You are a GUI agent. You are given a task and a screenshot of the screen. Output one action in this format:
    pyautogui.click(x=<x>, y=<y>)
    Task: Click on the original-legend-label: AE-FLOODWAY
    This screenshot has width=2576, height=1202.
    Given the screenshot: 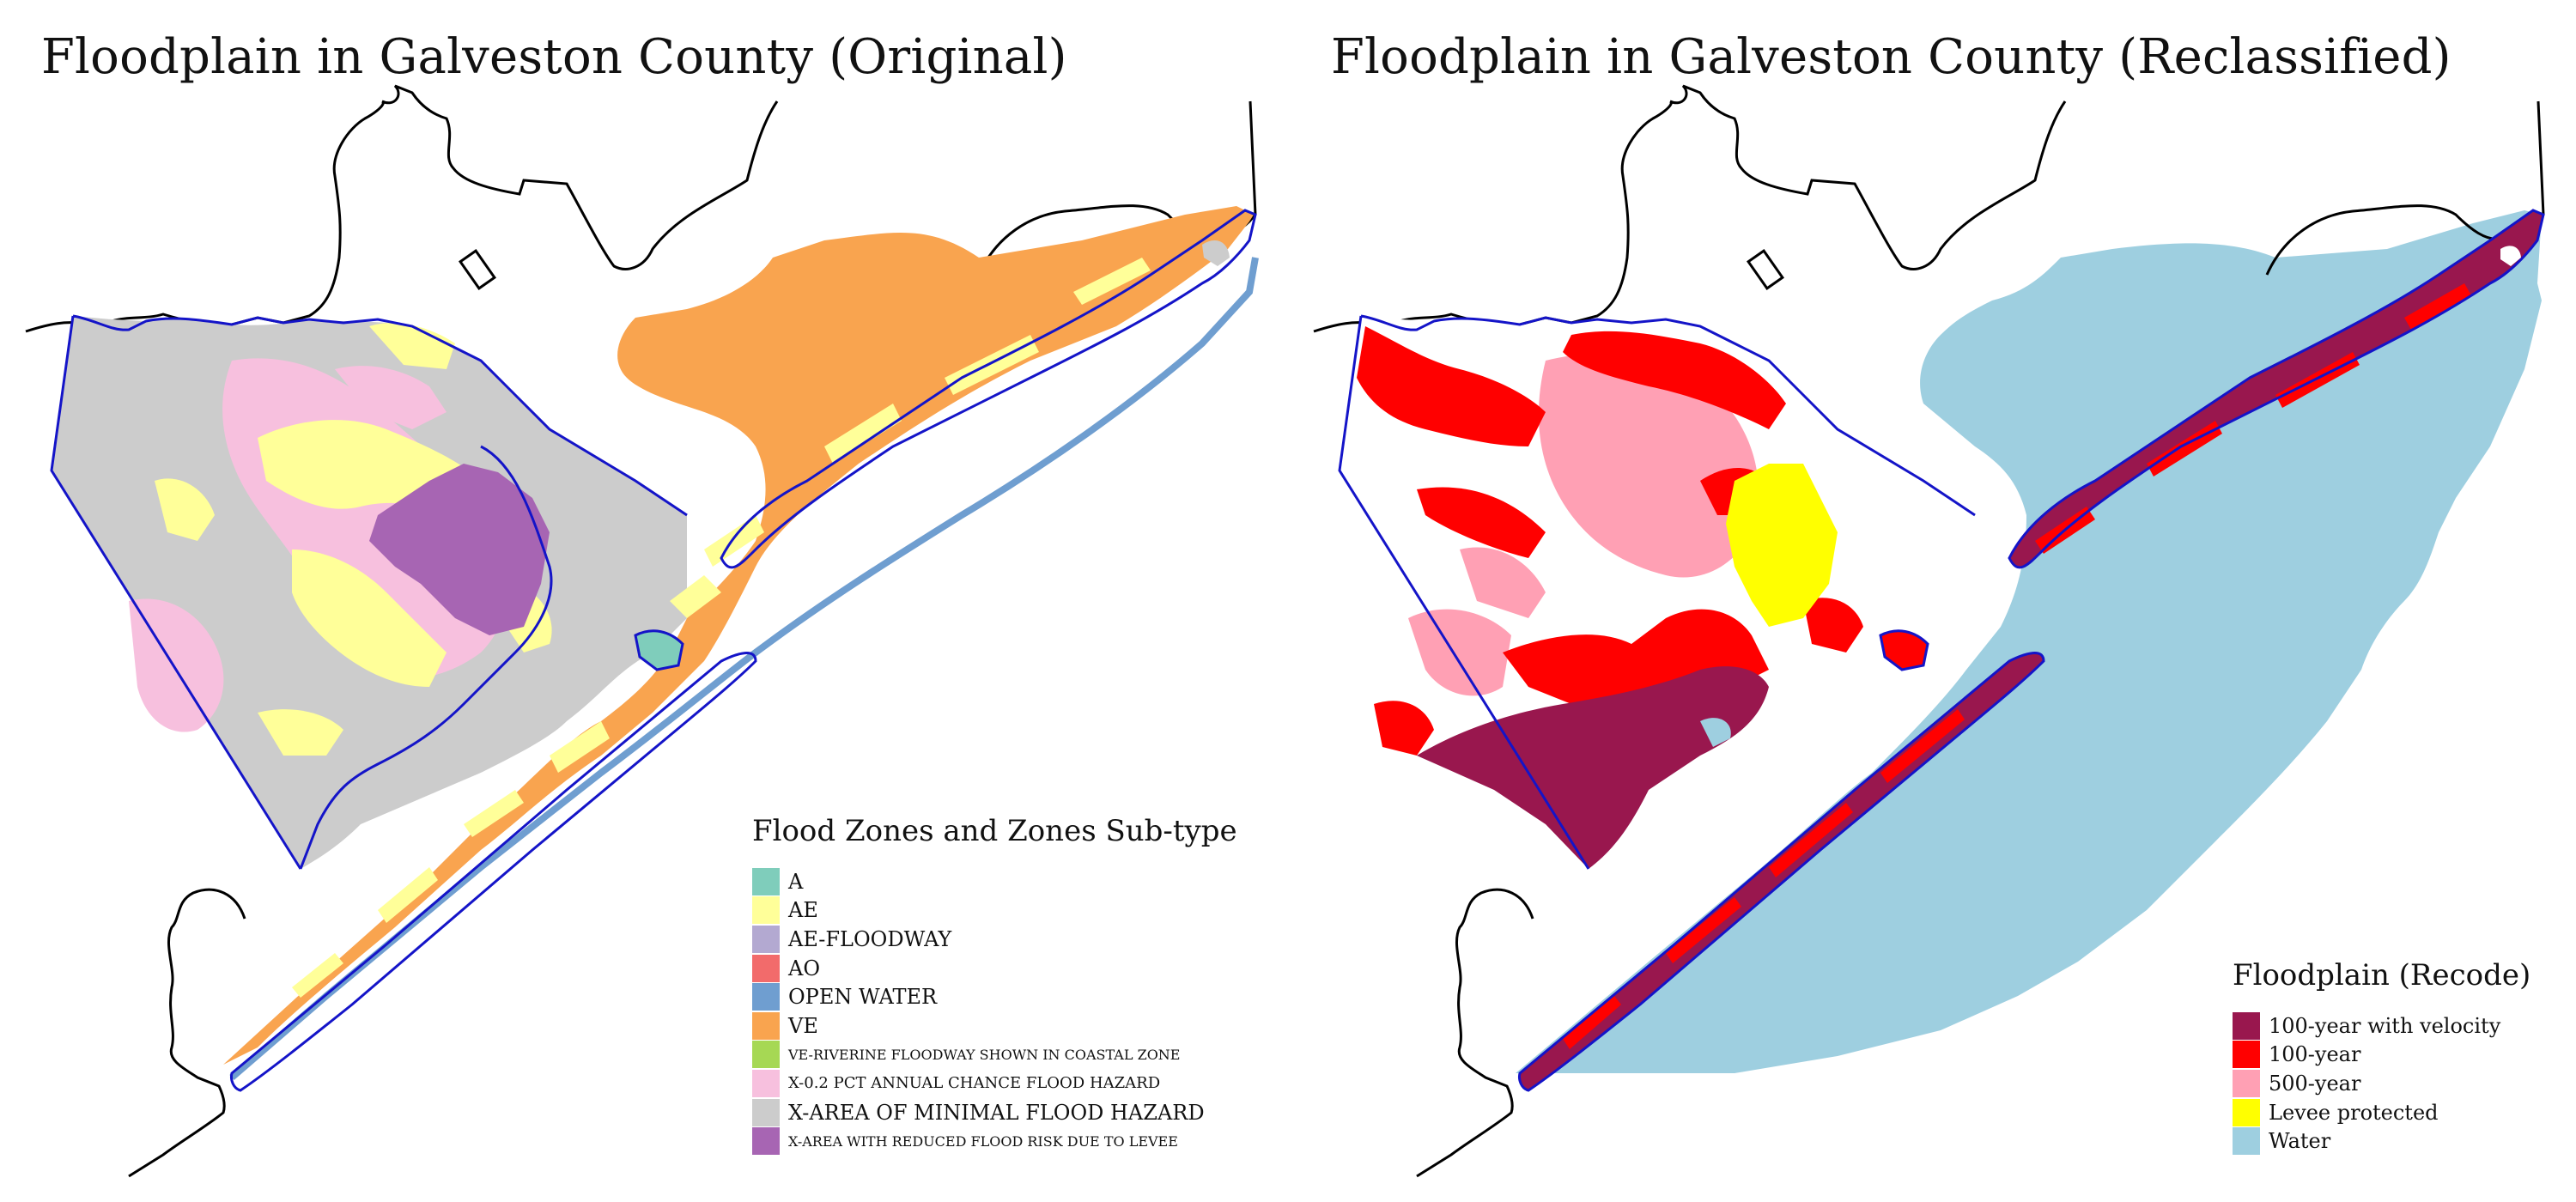 What is the action you would take?
    pyautogui.click(x=870, y=938)
    